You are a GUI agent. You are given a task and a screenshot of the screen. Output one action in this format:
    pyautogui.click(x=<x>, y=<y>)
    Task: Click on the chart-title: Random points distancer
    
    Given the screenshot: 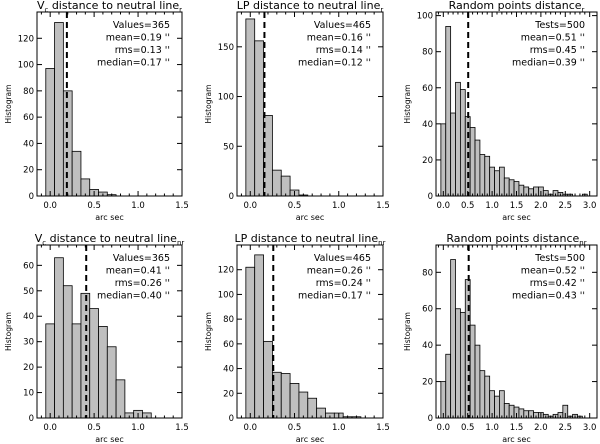 What is the action you would take?
    pyautogui.click(x=517, y=7)
    